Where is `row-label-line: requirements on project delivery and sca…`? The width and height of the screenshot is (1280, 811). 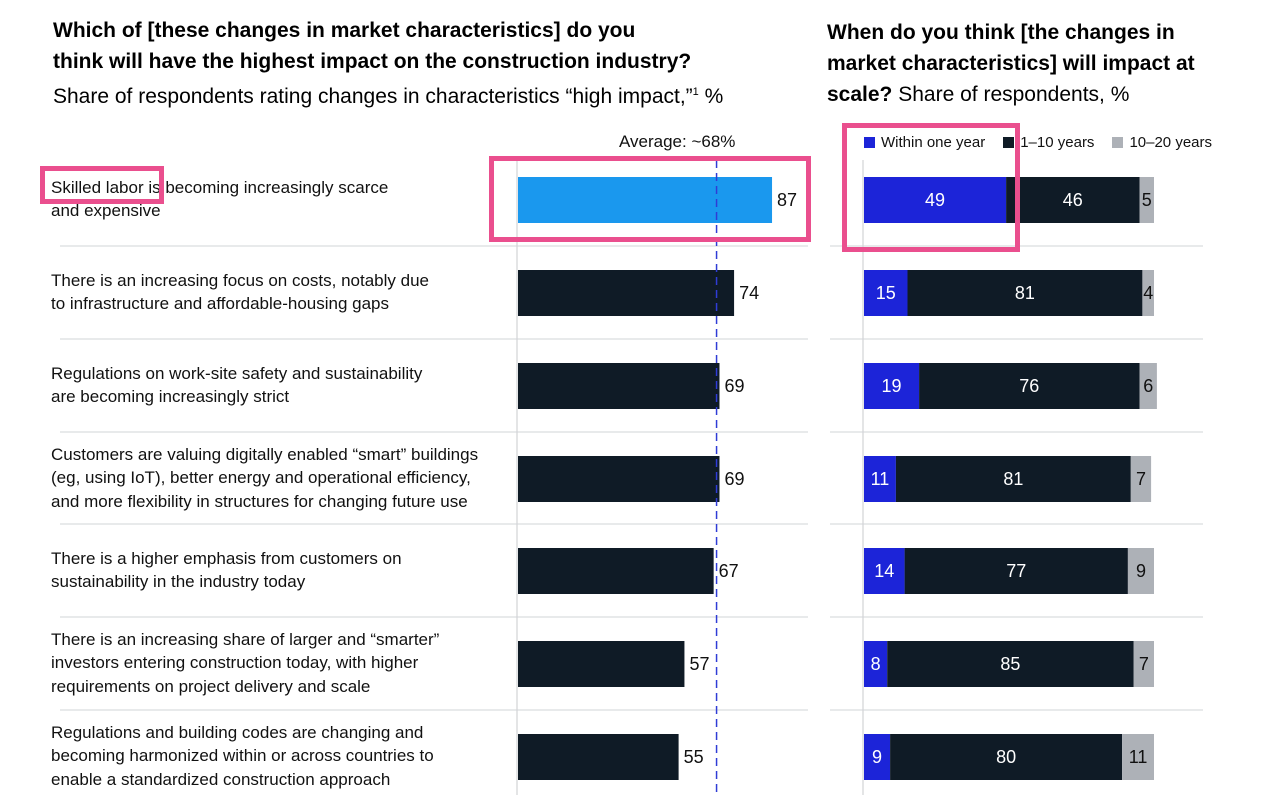 row-label-line: requirements on project delivery and sca… is located at coordinates (211, 686).